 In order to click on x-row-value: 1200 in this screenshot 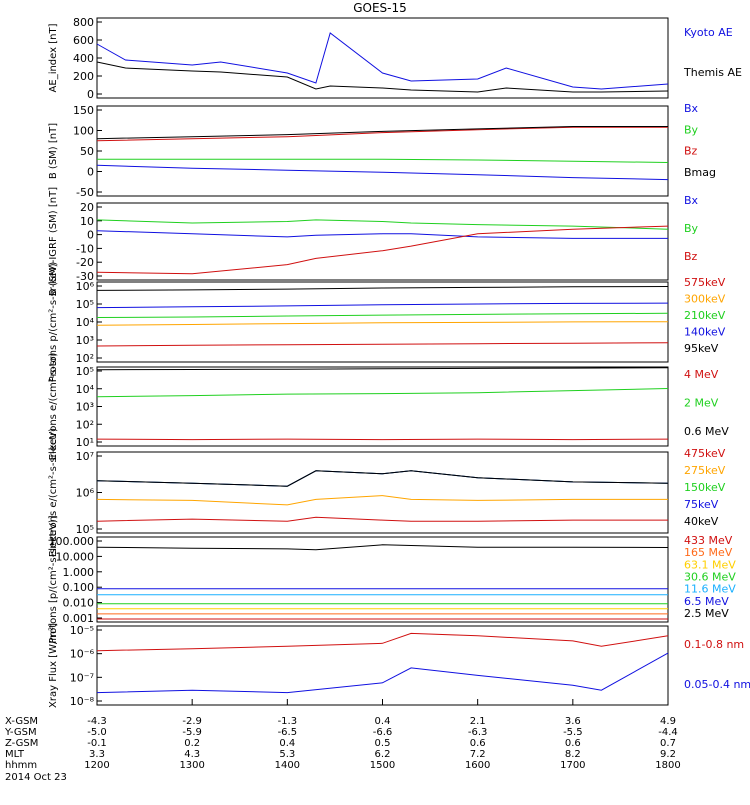, I will do `click(96, 765)`.